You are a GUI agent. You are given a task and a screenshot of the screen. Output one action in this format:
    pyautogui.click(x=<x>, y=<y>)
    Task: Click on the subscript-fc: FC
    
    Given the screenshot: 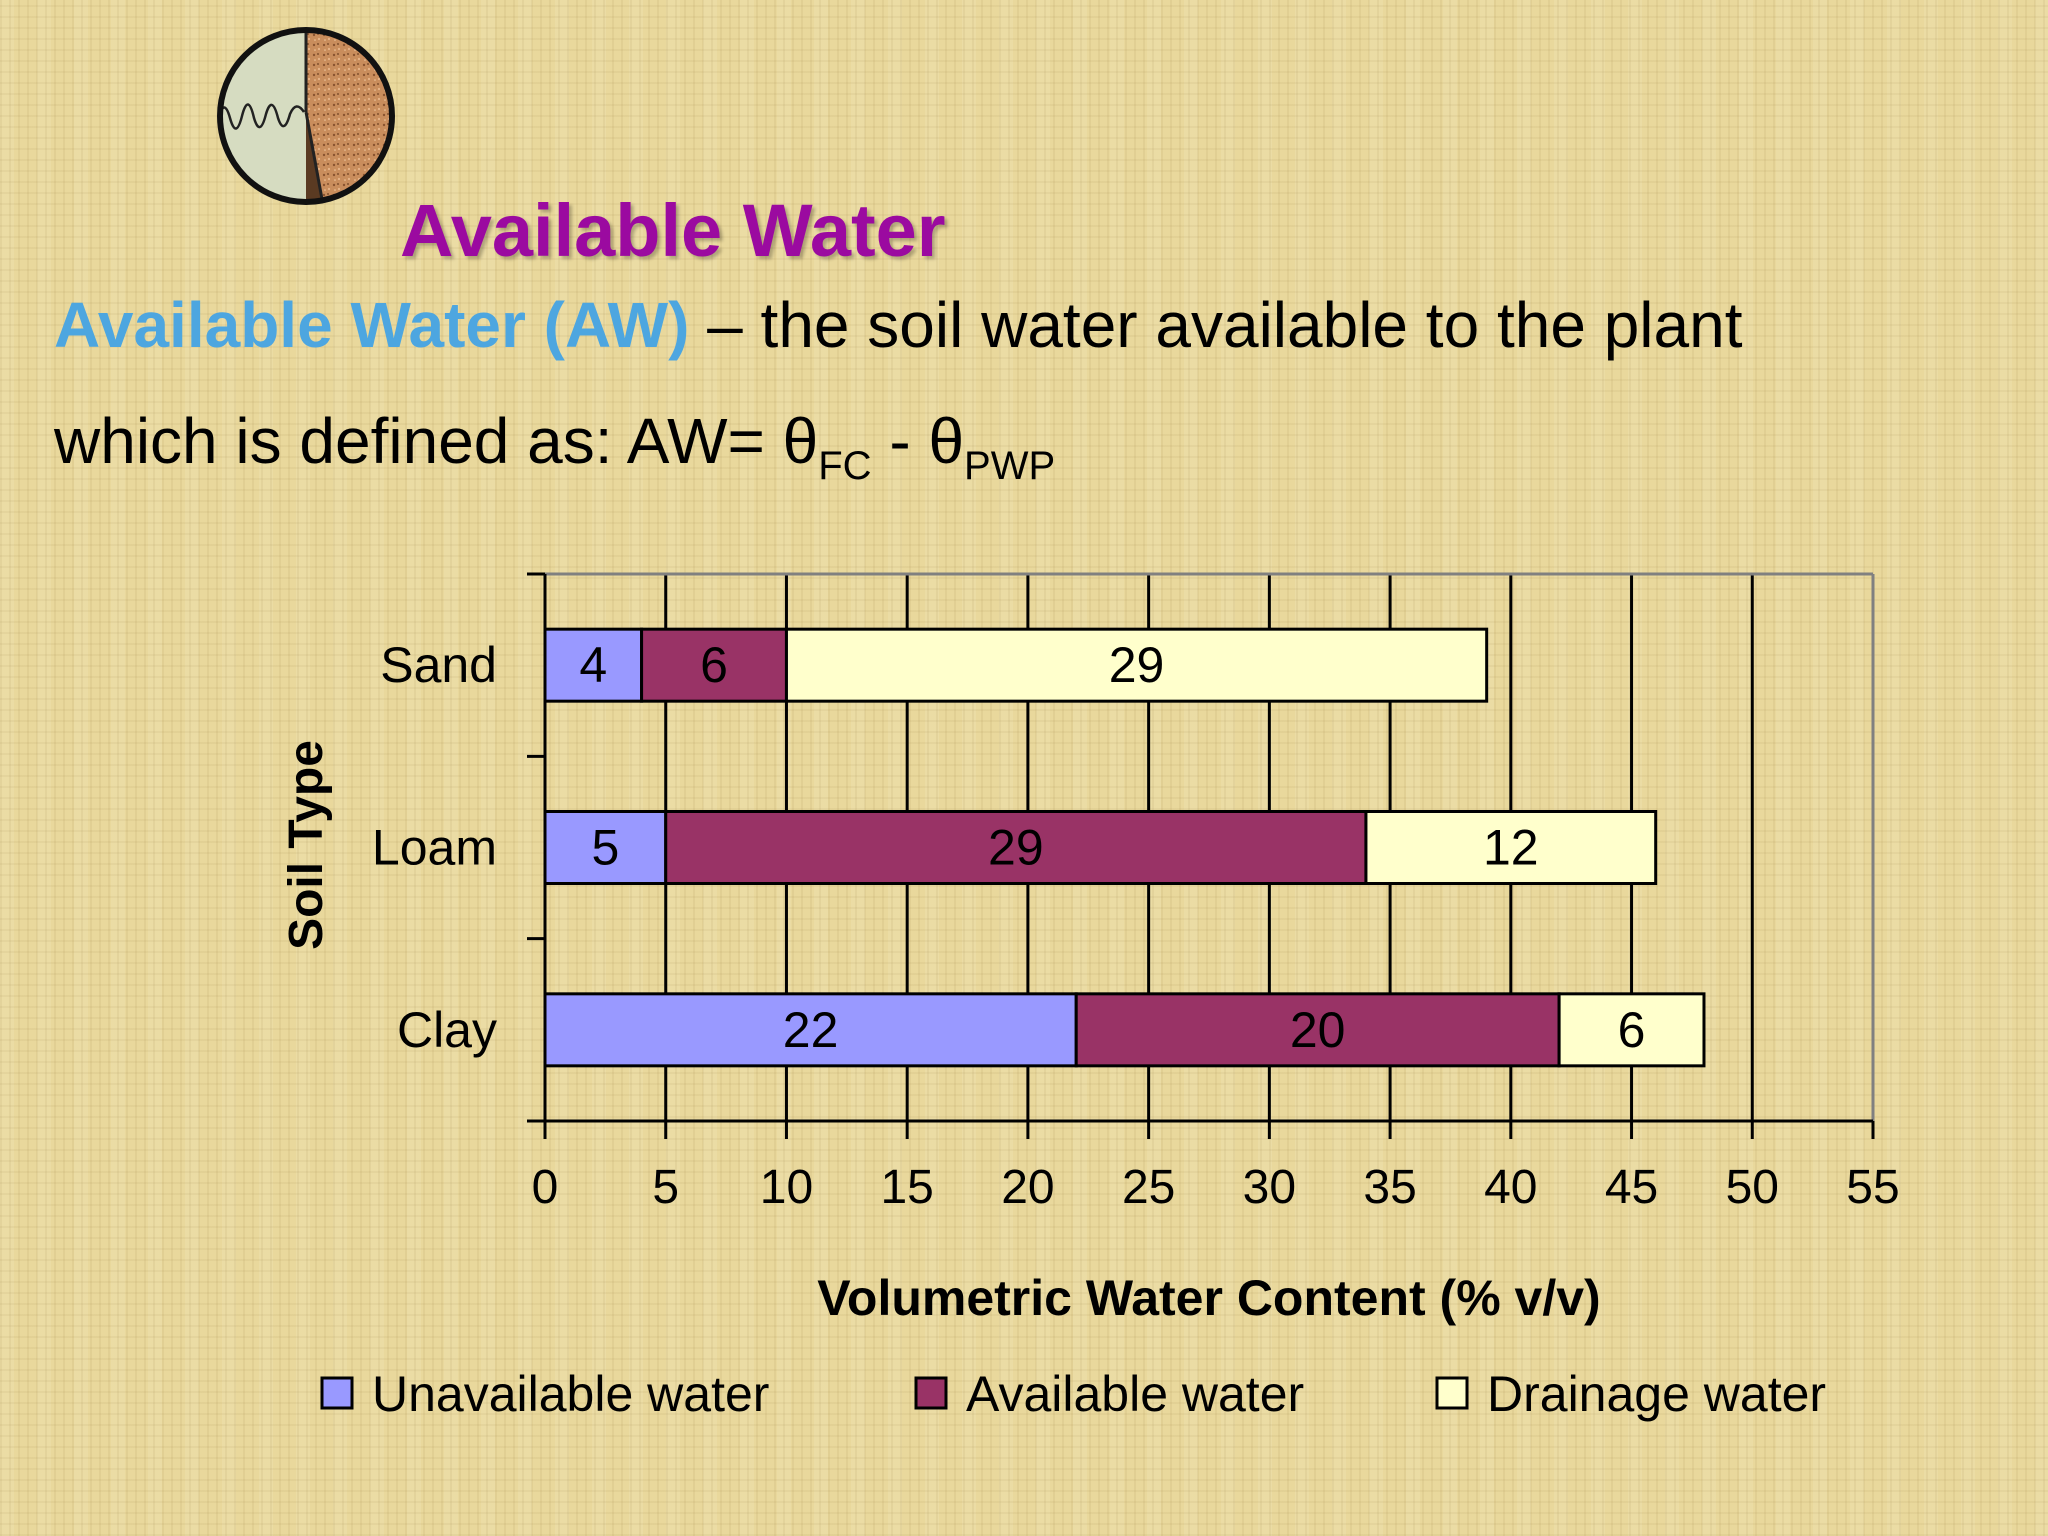 What is the action you would take?
    pyautogui.click(x=845, y=466)
    